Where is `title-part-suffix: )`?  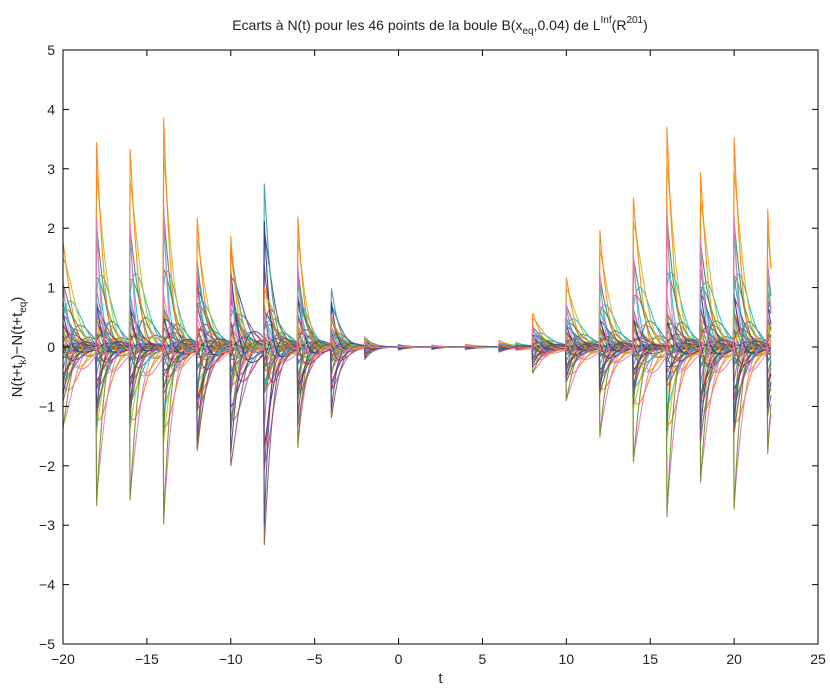
title-part-suffix: ) is located at coordinates (645, 25).